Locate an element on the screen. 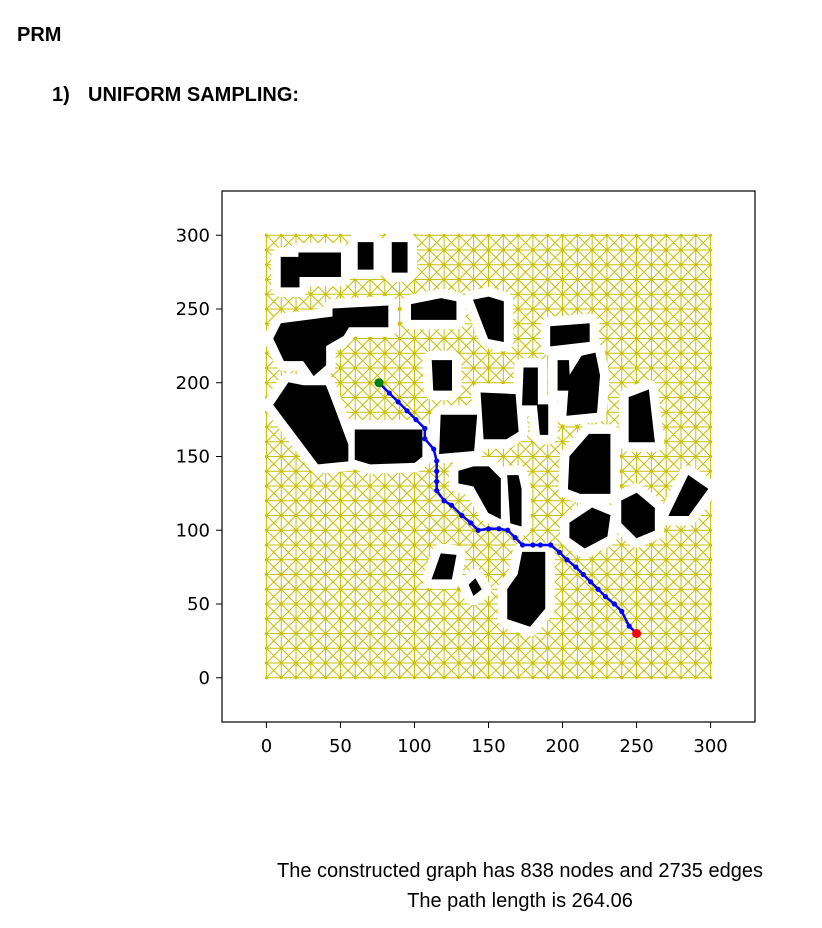  start-point is located at coordinates (379, 383).